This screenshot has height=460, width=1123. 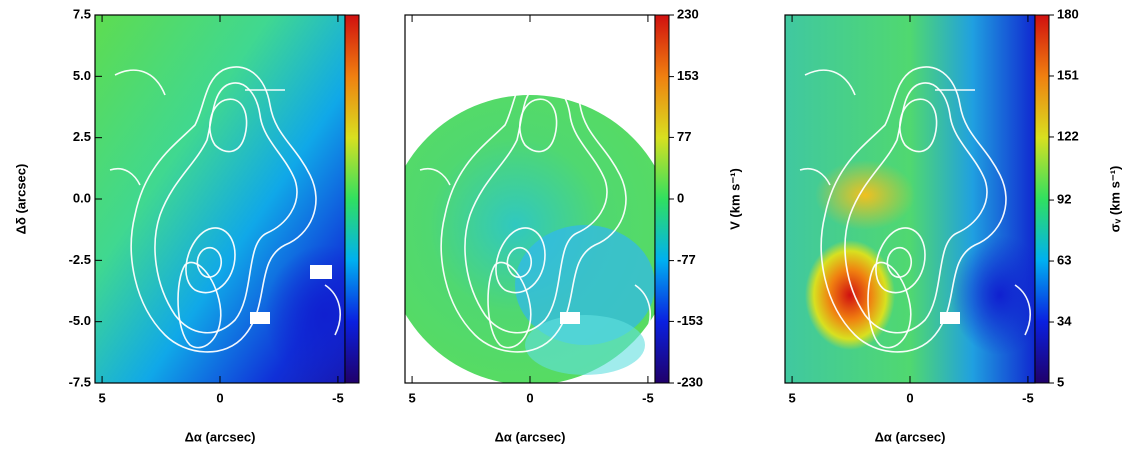 What do you see at coordinates (82, 13) in the screenshot?
I see `y-tick-label: 7.5` at bounding box center [82, 13].